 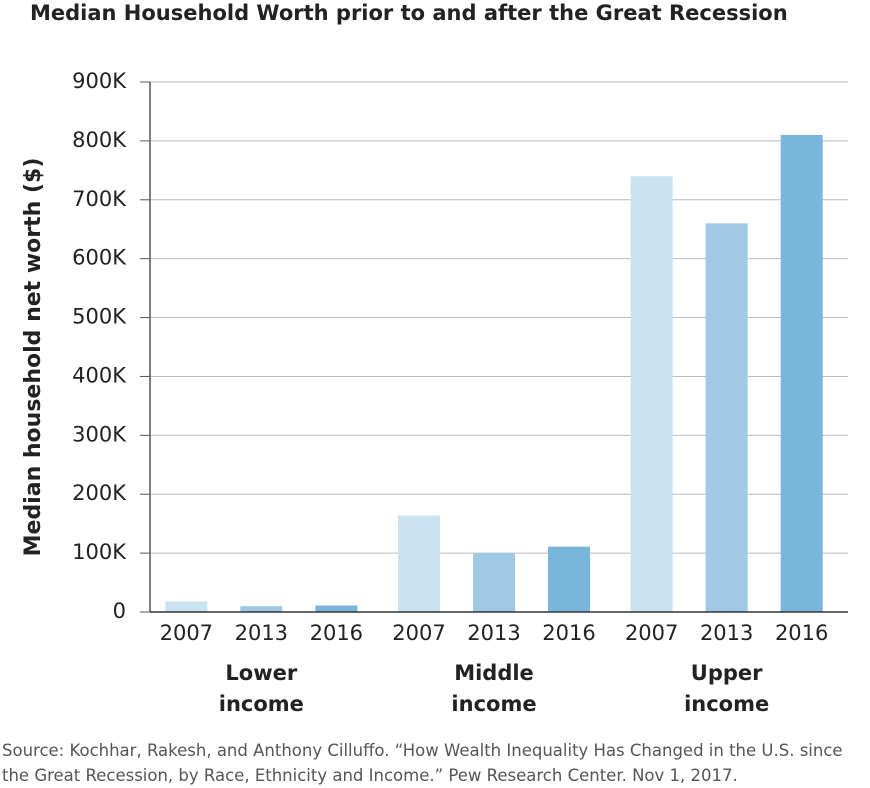 What do you see at coordinates (99, 81) in the screenshot?
I see `y-tick-label: 900K` at bounding box center [99, 81].